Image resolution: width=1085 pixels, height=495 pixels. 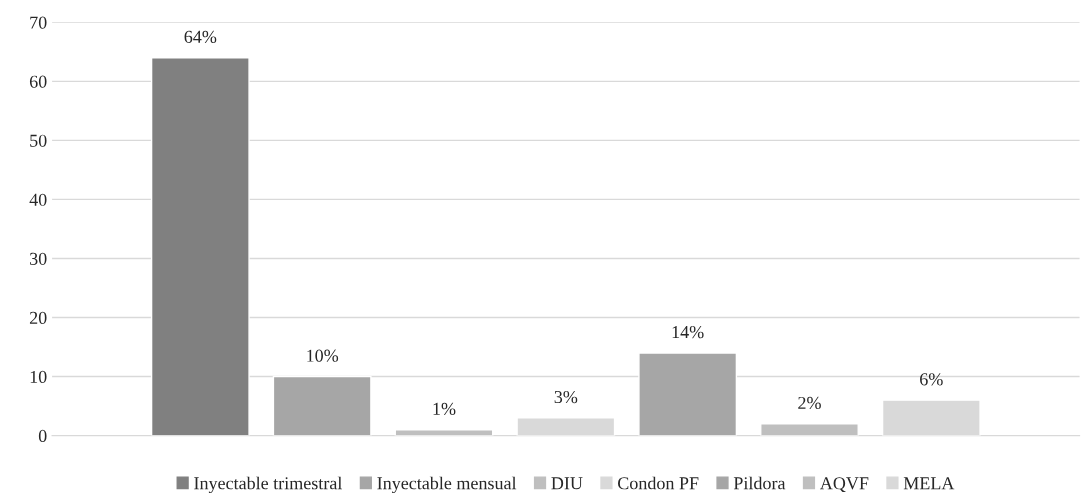 What do you see at coordinates (323, 355) in the screenshot?
I see `data-label: 10%` at bounding box center [323, 355].